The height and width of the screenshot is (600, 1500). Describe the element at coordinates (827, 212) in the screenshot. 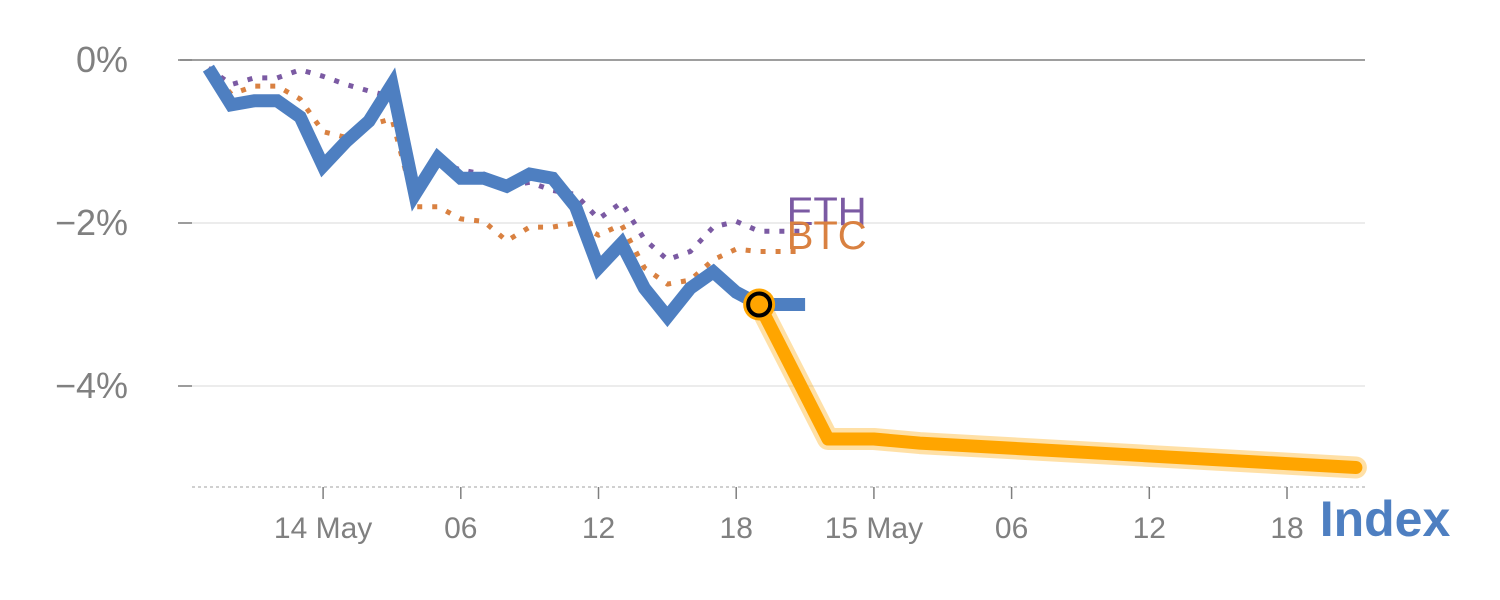

I see `series-label-eth: ETH` at that location.